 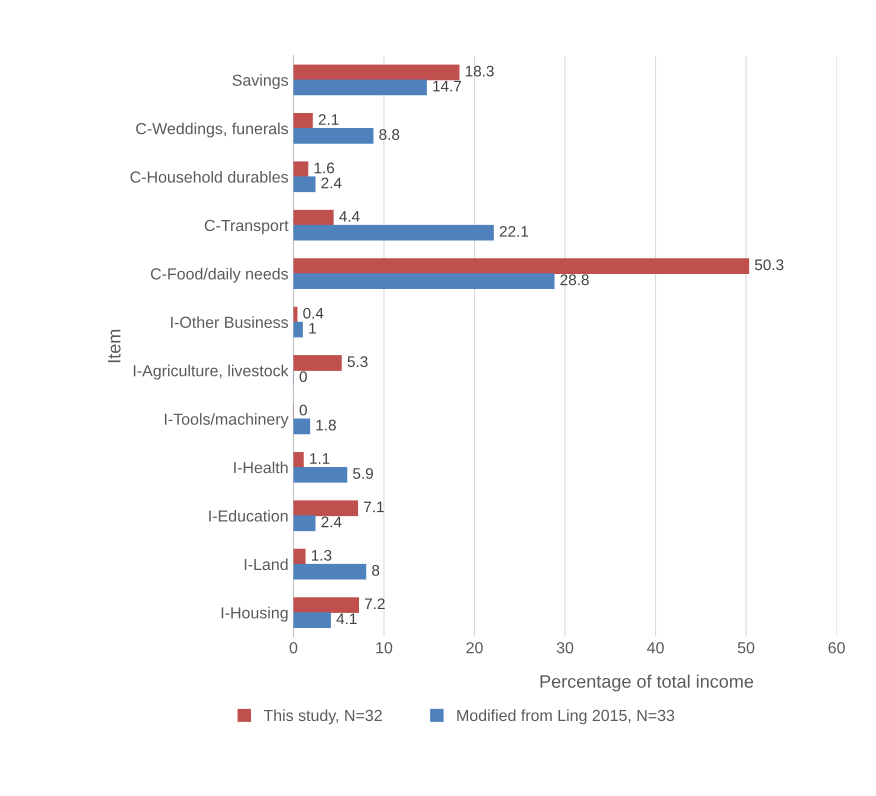 What do you see at coordinates (212, 130) in the screenshot?
I see `y-tick-label: C-Weddings, funerals` at bounding box center [212, 130].